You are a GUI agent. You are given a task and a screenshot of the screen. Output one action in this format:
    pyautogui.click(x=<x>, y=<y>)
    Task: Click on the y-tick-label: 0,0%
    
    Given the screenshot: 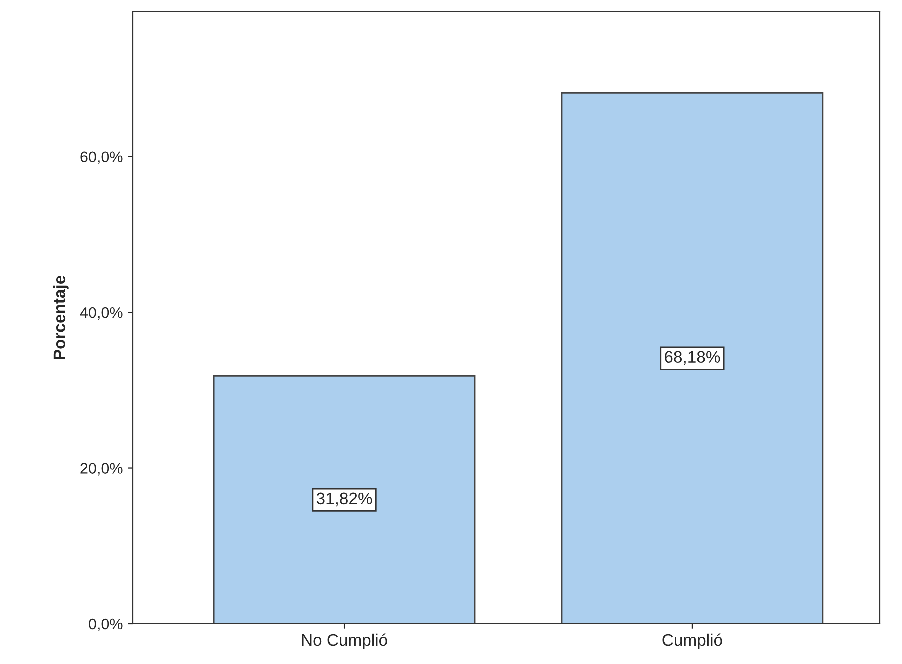 What is the action you would take?
    pyautogui.click(x=106, y=625)
    